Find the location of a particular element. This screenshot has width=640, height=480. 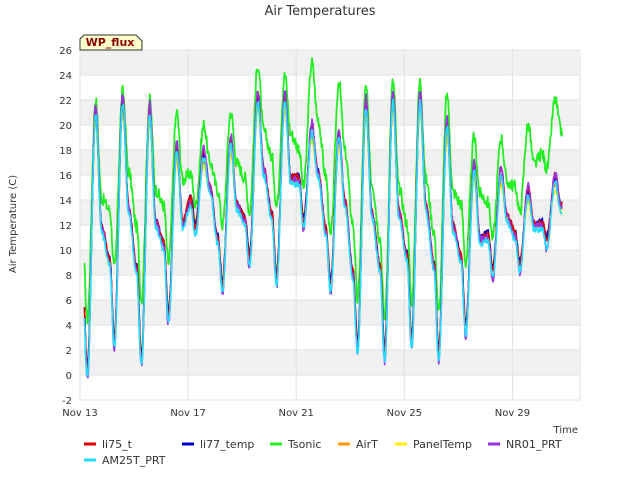

x-tick-label: Nov 21 is located at coordinates (296, 413).